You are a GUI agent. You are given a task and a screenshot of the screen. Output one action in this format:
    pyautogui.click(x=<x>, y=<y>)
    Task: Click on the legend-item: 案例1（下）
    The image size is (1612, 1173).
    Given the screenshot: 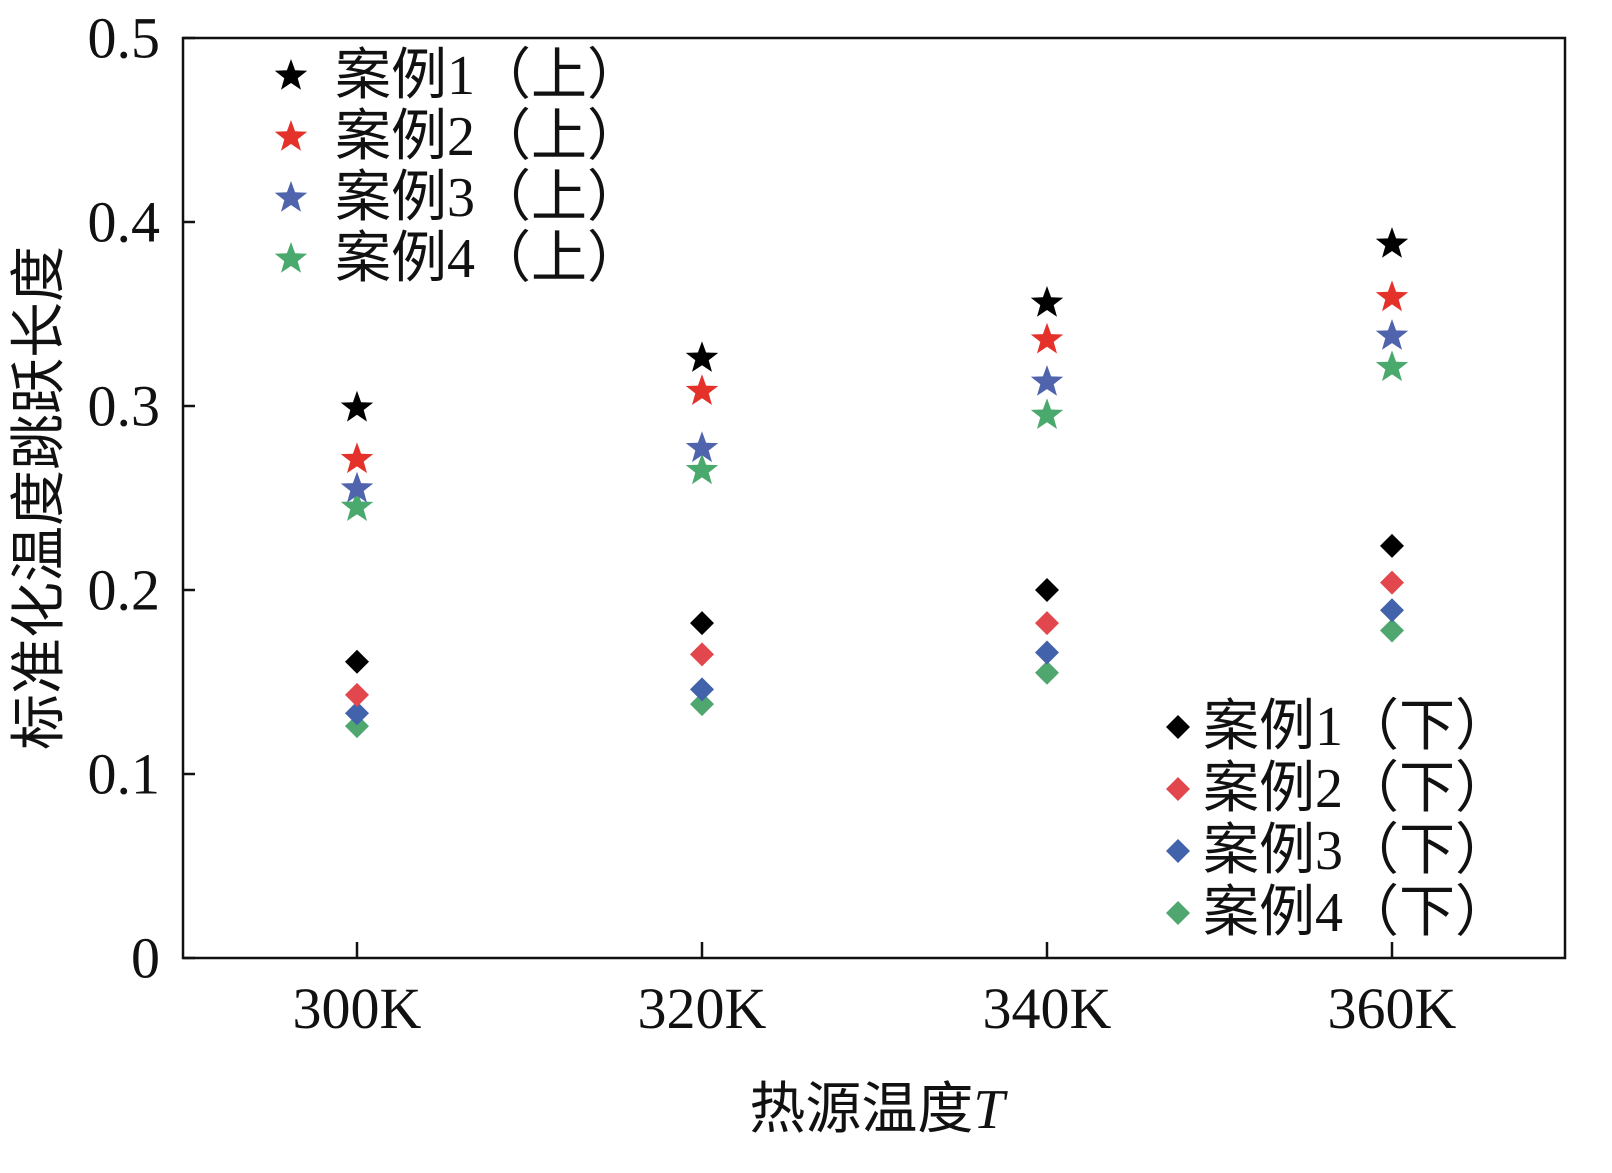 What is the action you would take?
    pyautogui.click(x=1338, y=727)
    